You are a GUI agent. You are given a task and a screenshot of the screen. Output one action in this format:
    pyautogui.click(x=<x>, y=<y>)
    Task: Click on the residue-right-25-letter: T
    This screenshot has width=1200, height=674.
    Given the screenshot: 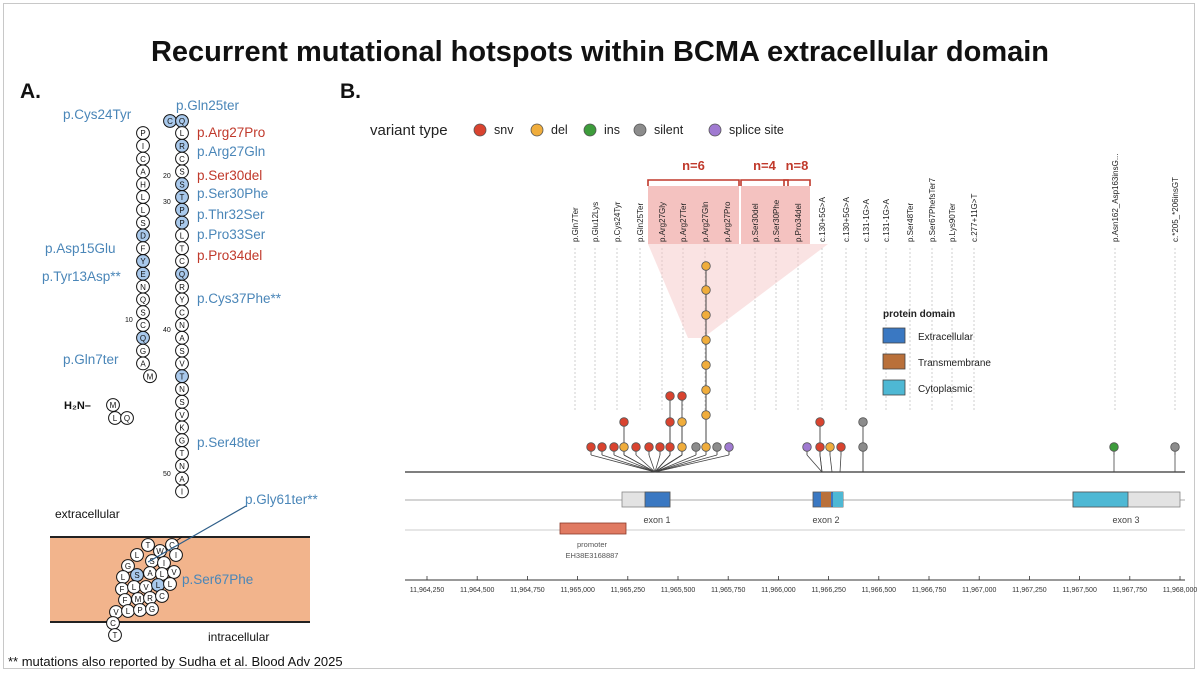 What is the action you would take?
    pyautogui.click(x=182, y=453)
    